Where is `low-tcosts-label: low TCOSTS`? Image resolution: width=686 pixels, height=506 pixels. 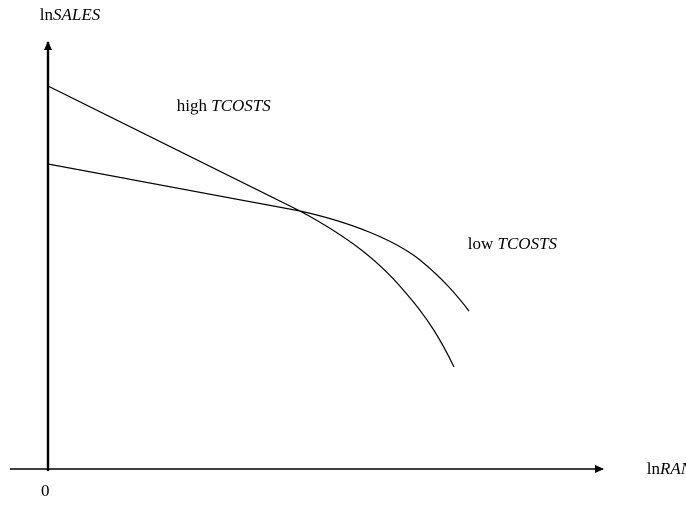 low-tcosts-label: low TCOSTS is located at coordinates (508, 243).